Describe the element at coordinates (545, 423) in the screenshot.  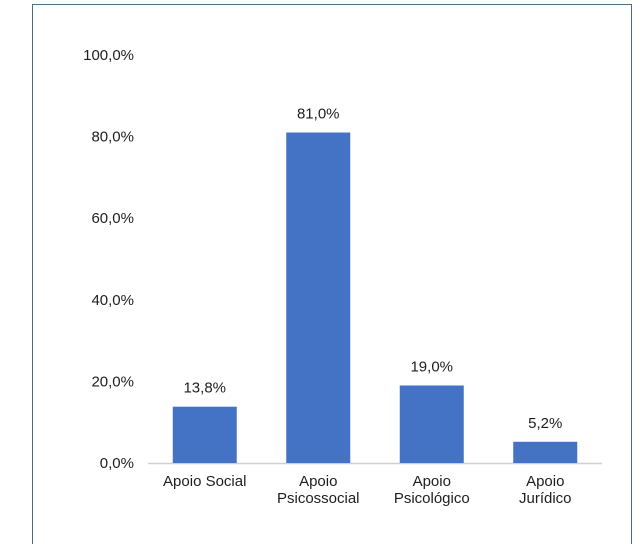
I see `data-label: 5,2%` at that location.